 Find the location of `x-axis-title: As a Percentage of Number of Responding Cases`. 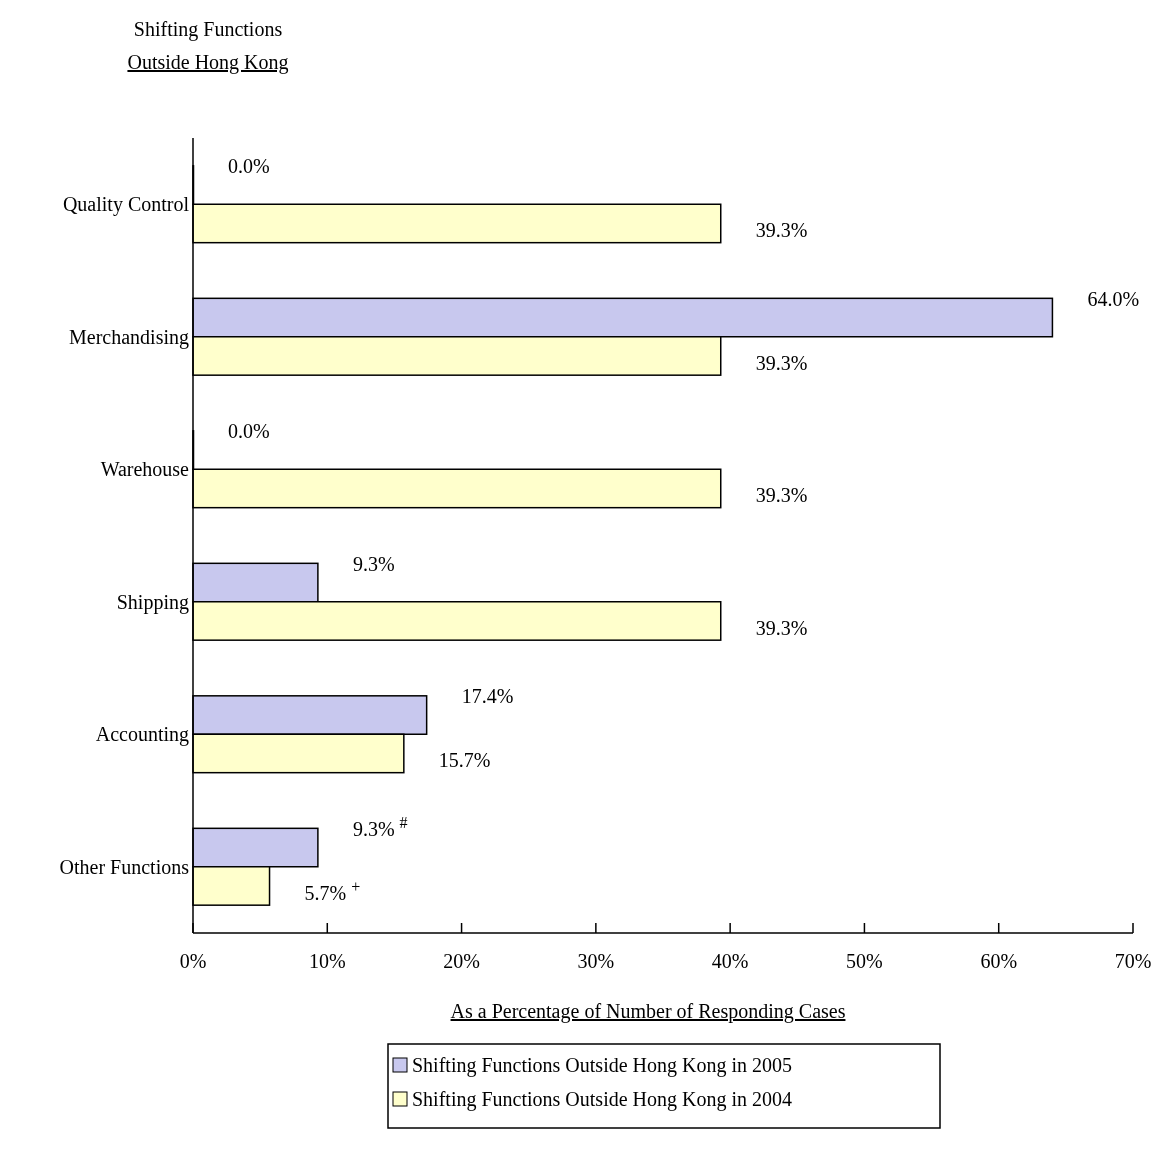

x-axis-title: As a Percentage of Number of Responding Cases is located at coordinates (648, 1011).